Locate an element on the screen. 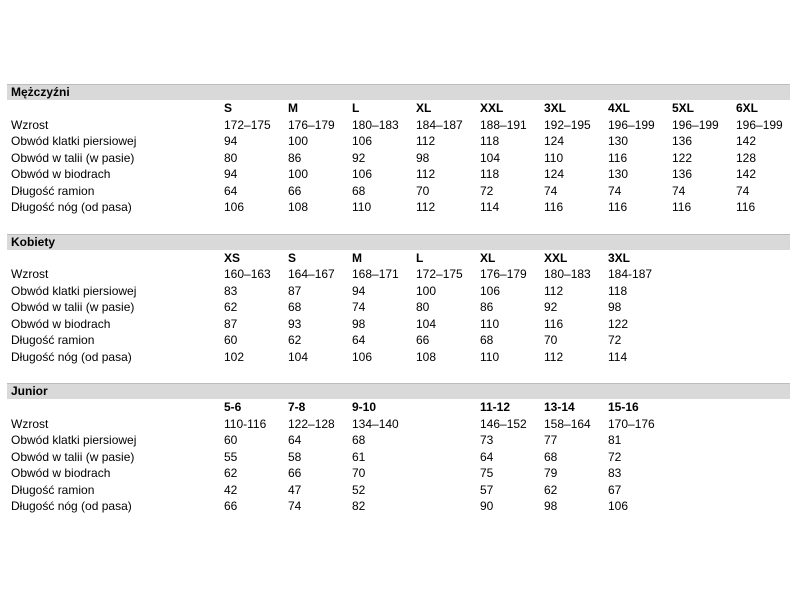 The image size is (800, 600). value-cell: 122 is located at coordinates (682, 157).